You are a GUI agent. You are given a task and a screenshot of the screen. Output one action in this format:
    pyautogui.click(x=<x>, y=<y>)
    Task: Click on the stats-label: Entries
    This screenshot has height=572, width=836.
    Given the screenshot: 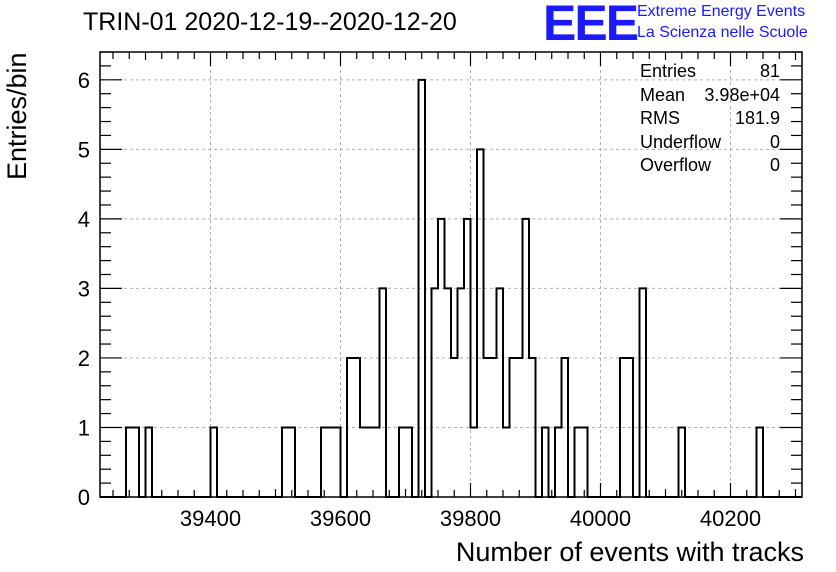 What is the action you would take?
    pyautogui.click(x=668, y=71)
    